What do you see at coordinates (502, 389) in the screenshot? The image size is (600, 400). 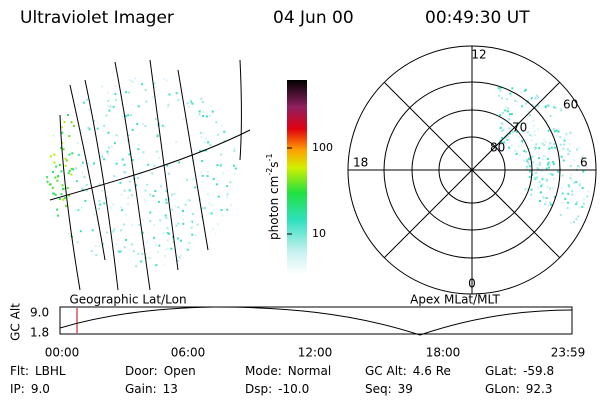 I see `field-label: GLon:` at bounding box center [502, 389].